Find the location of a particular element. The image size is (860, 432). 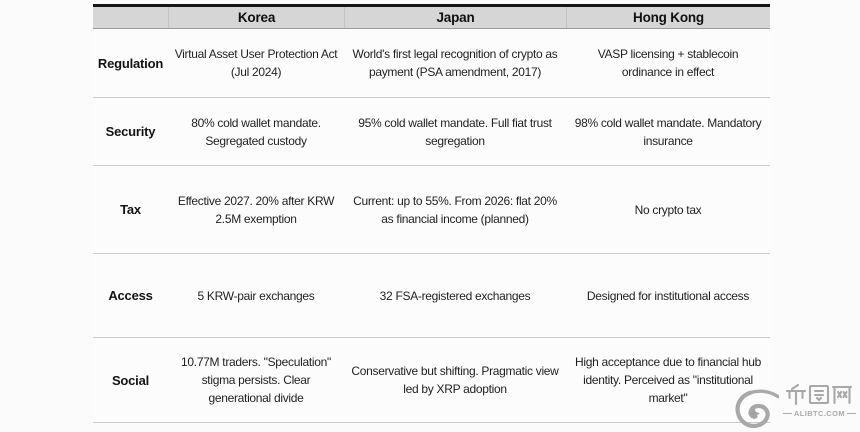

watermark-site-name is located at coordinates (819, 394).